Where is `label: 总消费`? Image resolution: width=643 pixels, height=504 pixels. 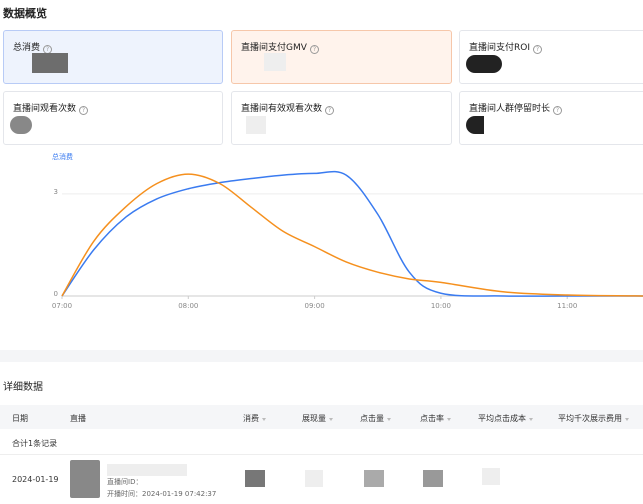 label: 总消费 is located at coordinates (27, 48).